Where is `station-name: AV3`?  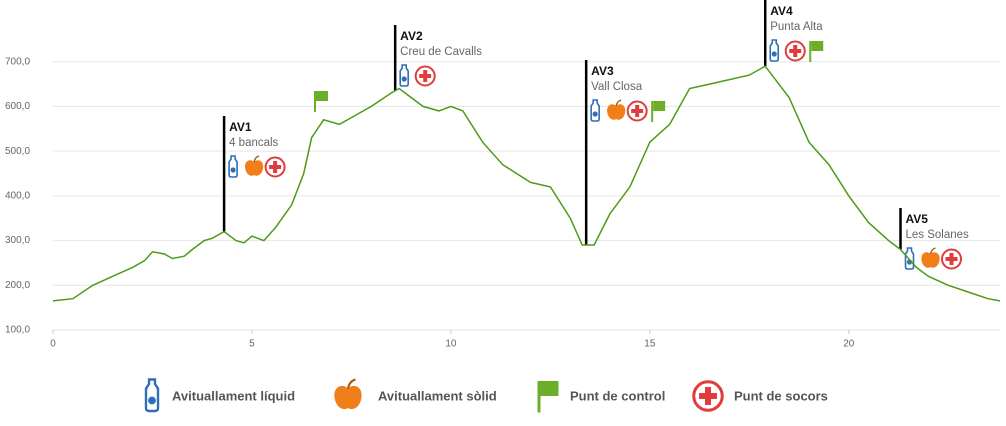 station-name: AV3 is located at coordinates (602, 71).